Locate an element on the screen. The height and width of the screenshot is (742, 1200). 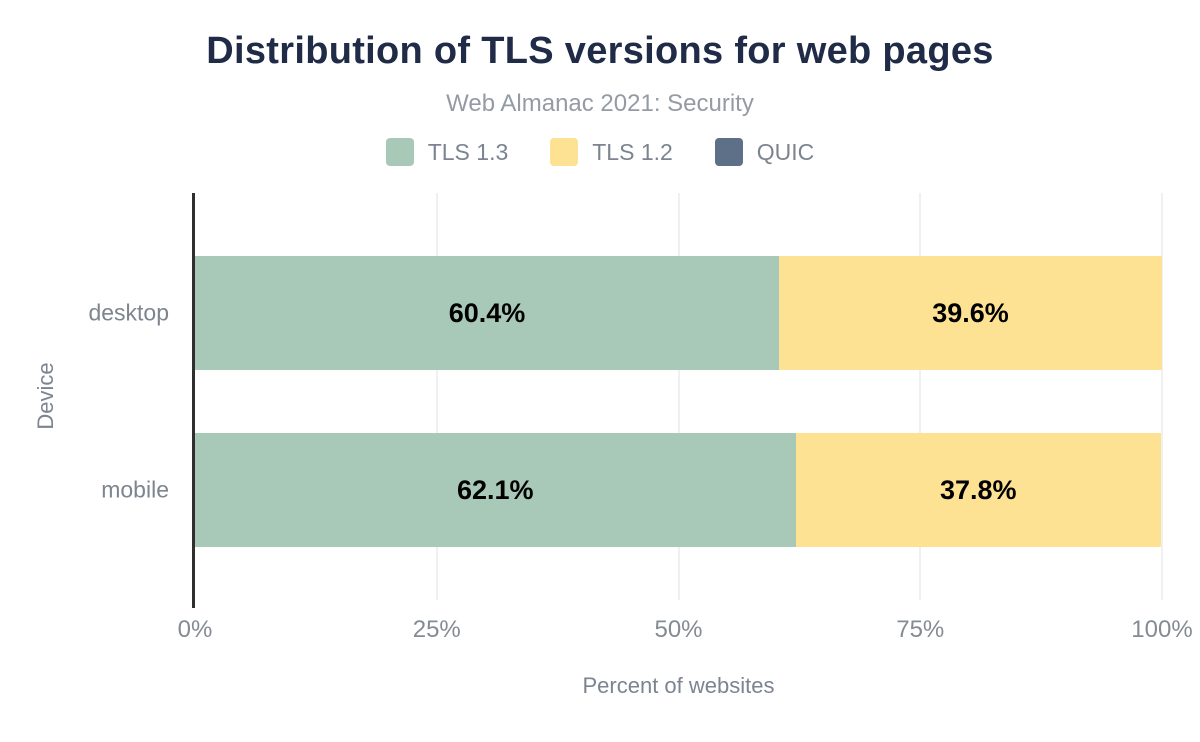
x-tick-label-25: 25% is located at coordinates (436, 629).